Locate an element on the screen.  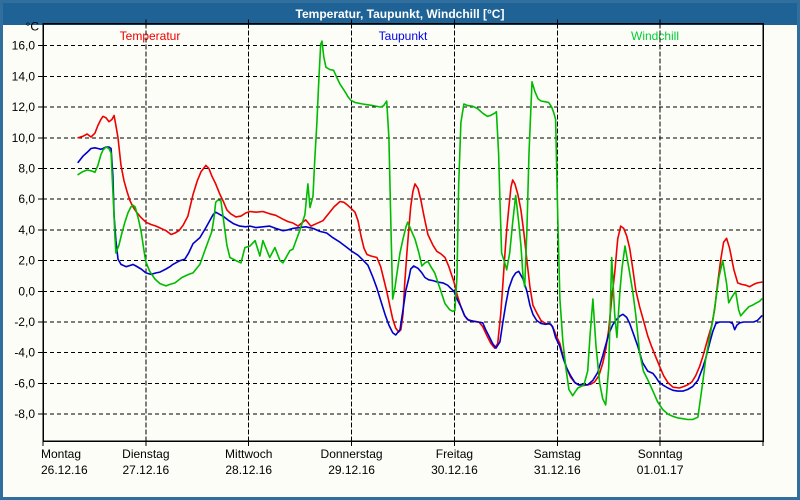
y-tick-label: 16,0 is located at coordinates (24, 46).